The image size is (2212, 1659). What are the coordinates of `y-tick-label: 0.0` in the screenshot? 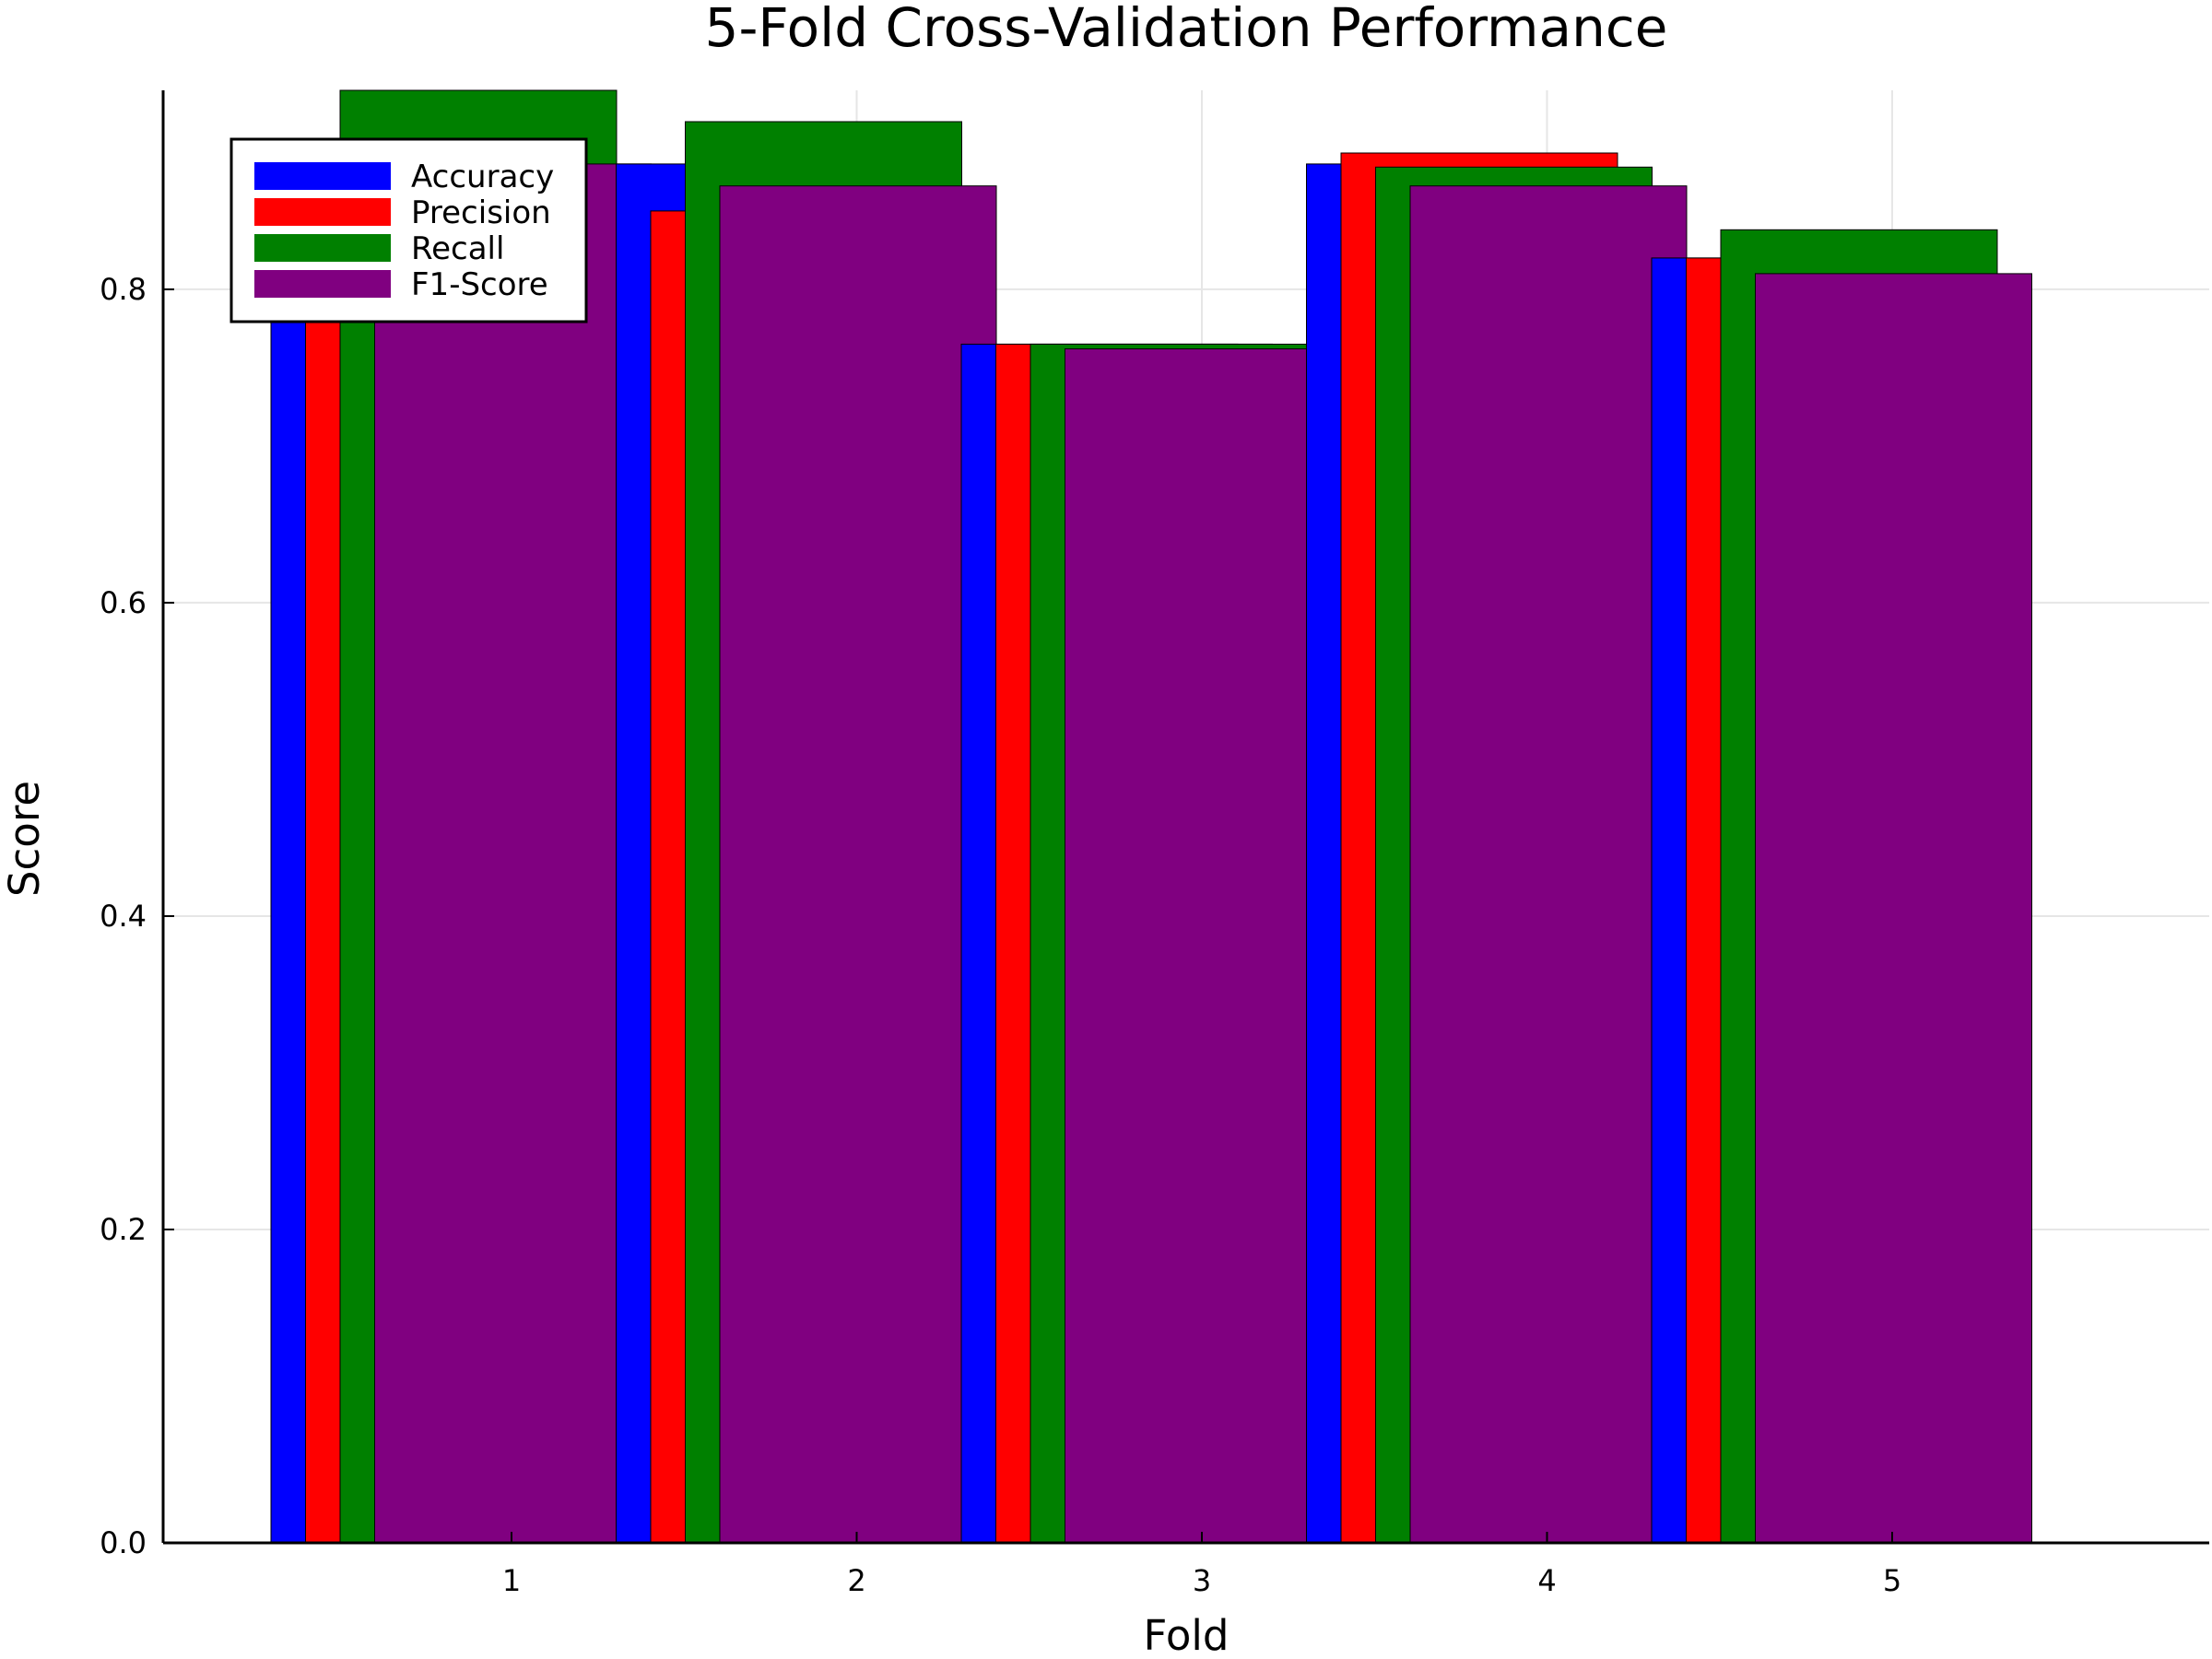 It's located at (123, 1542).